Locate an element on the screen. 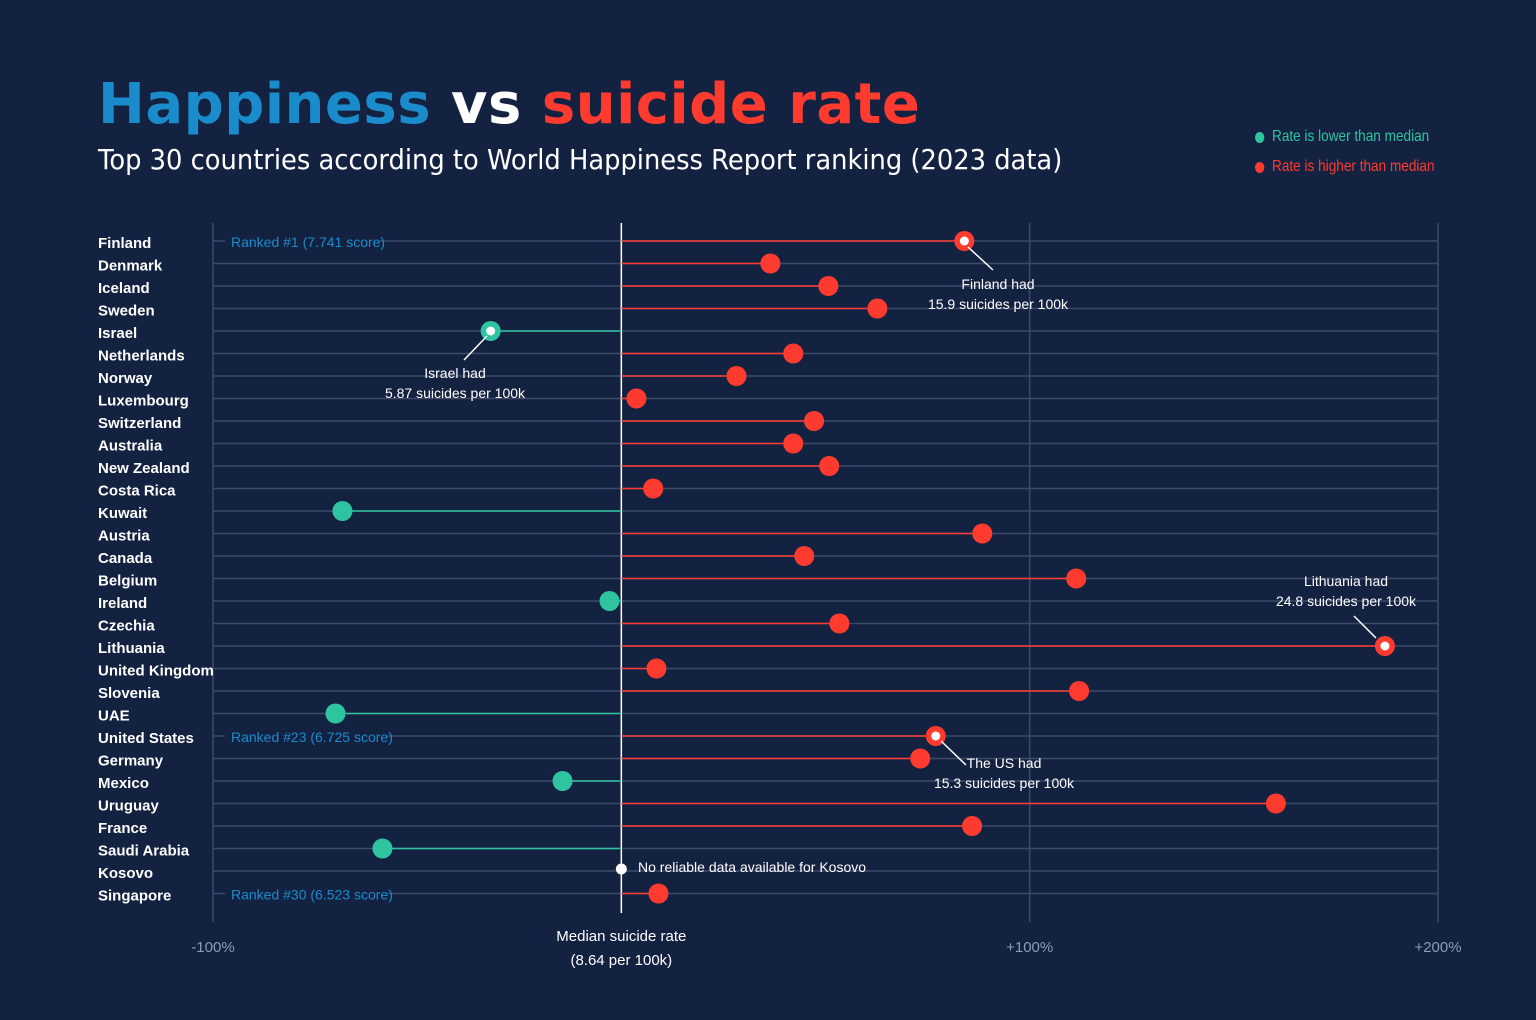  rank-label: Ranked #30 (6.523 score) is located at coordinates (312, 895).